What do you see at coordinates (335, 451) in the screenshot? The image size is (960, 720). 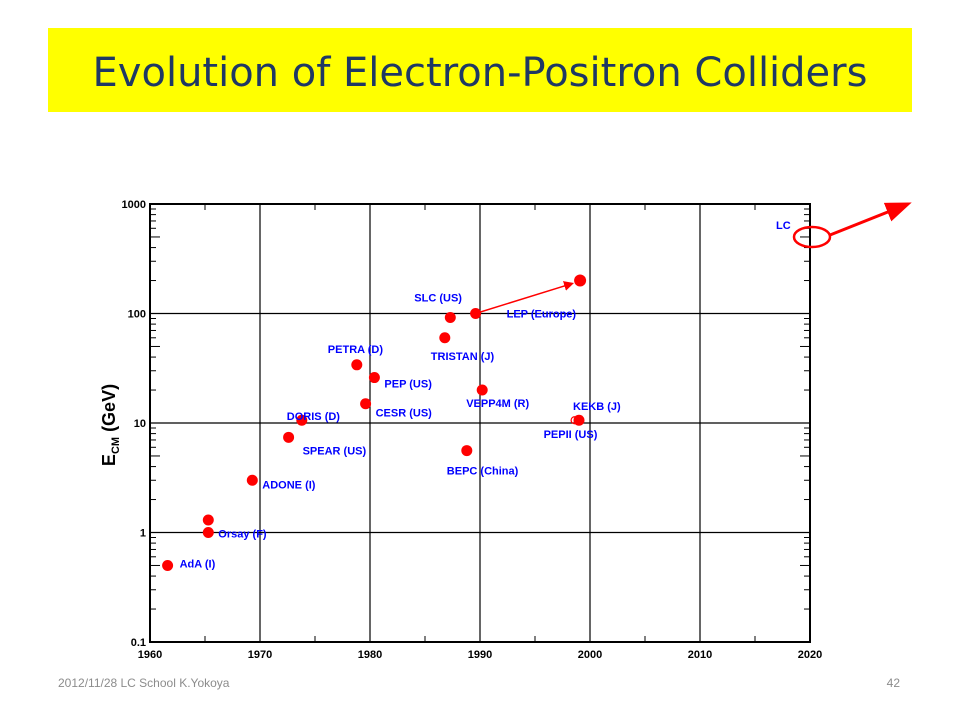 I see `point-label: SPEAR (US)` at bounding box center [335, 451].